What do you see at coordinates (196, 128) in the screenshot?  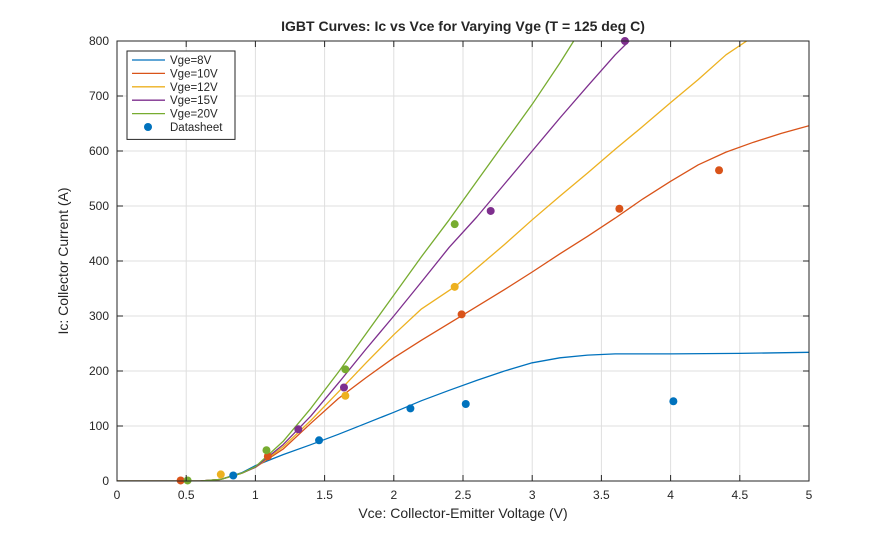 I see `legend-entry-label: Datasheet` at bounding box center [196, 128].